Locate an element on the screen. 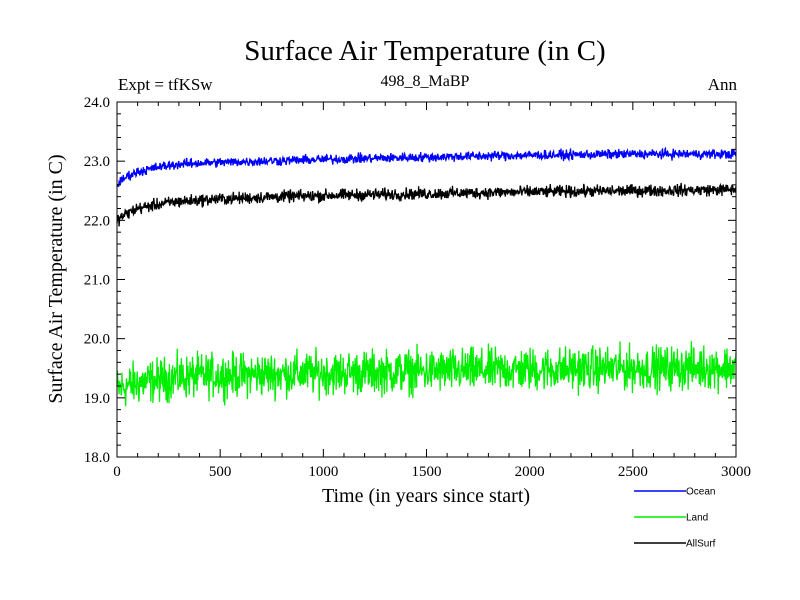 This screenshot has height=600, width=800. y-tick-label: 23.0 is located at coordinates (97, 162).